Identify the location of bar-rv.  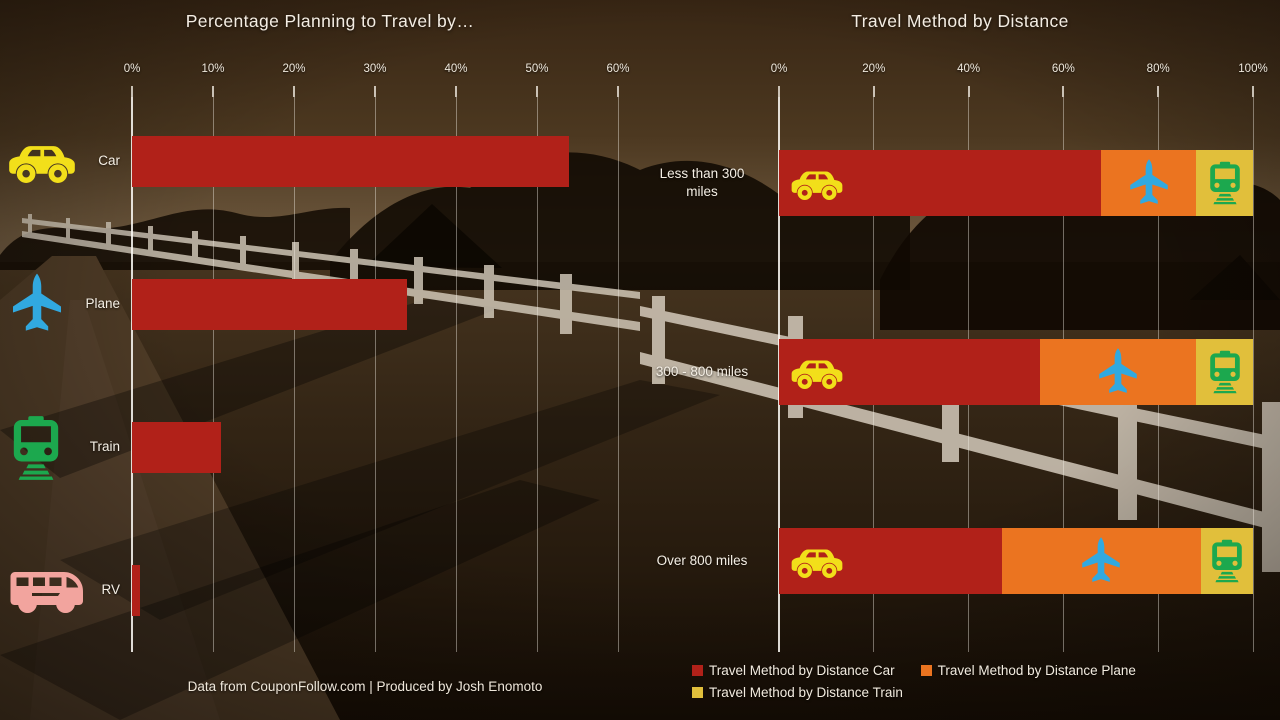
(136, 590).